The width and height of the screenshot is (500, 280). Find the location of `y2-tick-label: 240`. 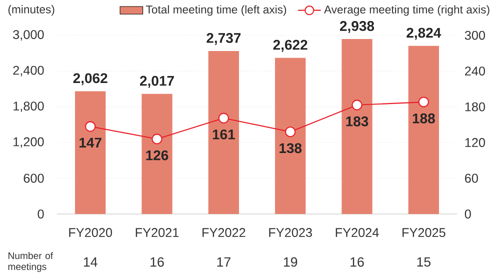

y2-tick-label: 240 is located at coordinates (475, 71).